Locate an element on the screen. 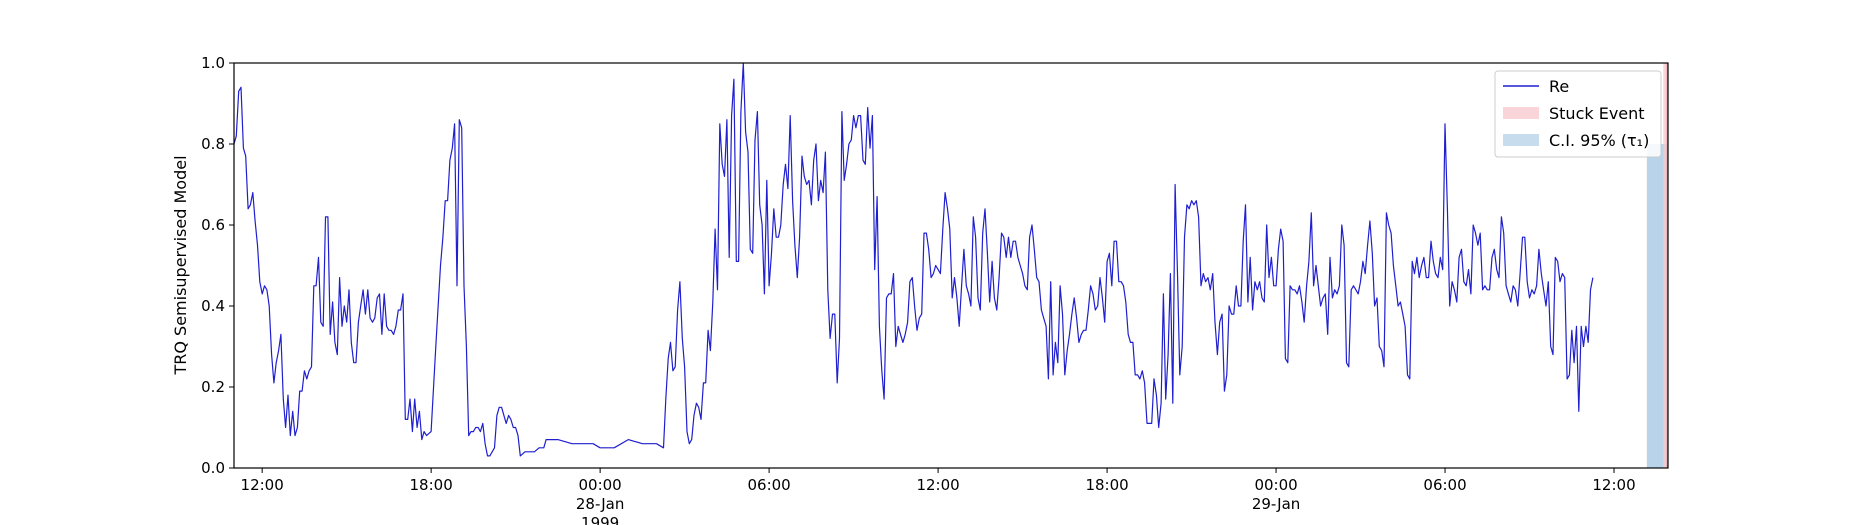  y-tick-label: 0.8 is located at coordinates (213, 144).